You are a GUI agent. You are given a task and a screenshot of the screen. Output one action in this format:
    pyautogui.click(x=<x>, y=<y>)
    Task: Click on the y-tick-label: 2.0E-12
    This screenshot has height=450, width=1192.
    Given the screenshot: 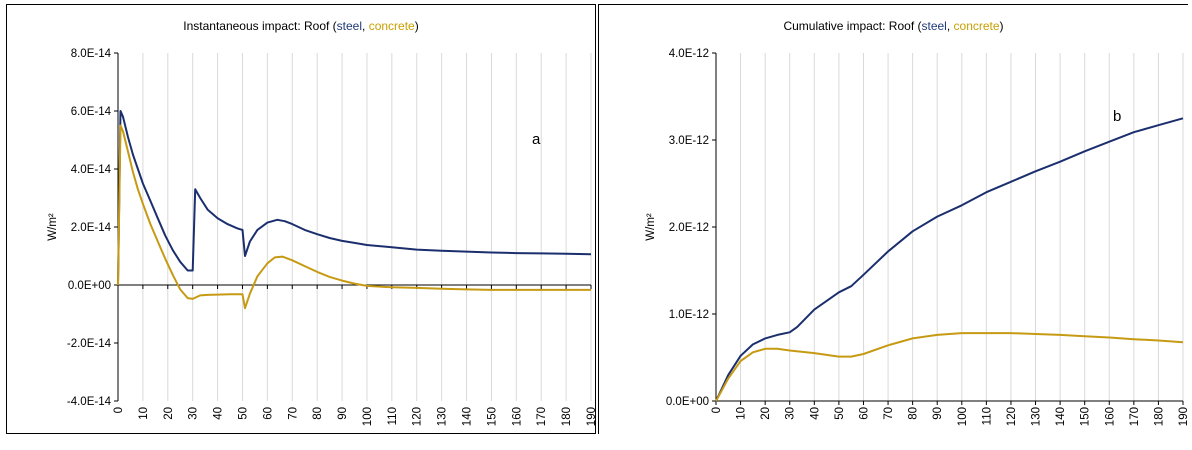 What is the action you would take?
    pyautogui.click(x=689, y=228)
    